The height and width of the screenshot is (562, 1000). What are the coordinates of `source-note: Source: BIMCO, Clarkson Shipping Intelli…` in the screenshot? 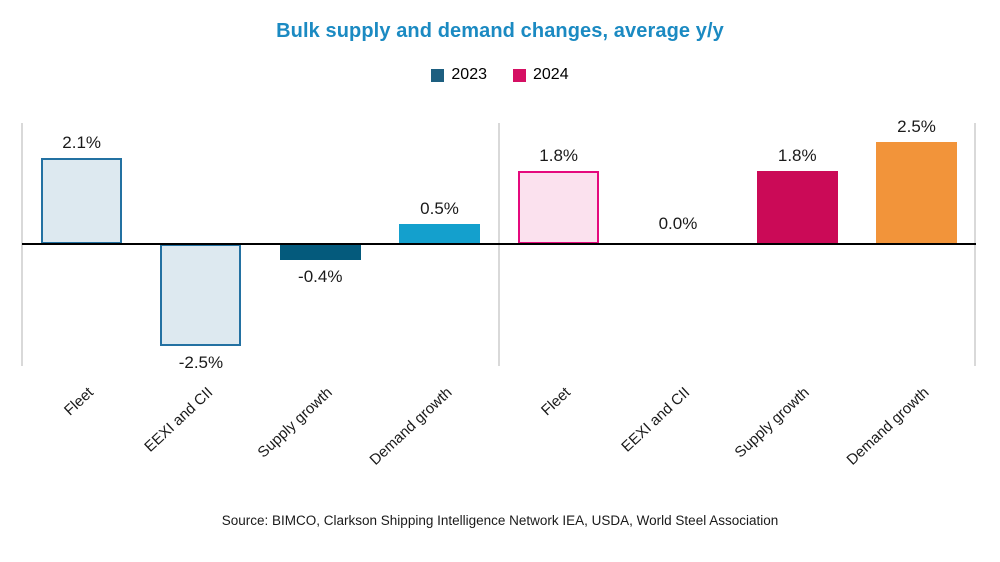 It's located at (500, 520).